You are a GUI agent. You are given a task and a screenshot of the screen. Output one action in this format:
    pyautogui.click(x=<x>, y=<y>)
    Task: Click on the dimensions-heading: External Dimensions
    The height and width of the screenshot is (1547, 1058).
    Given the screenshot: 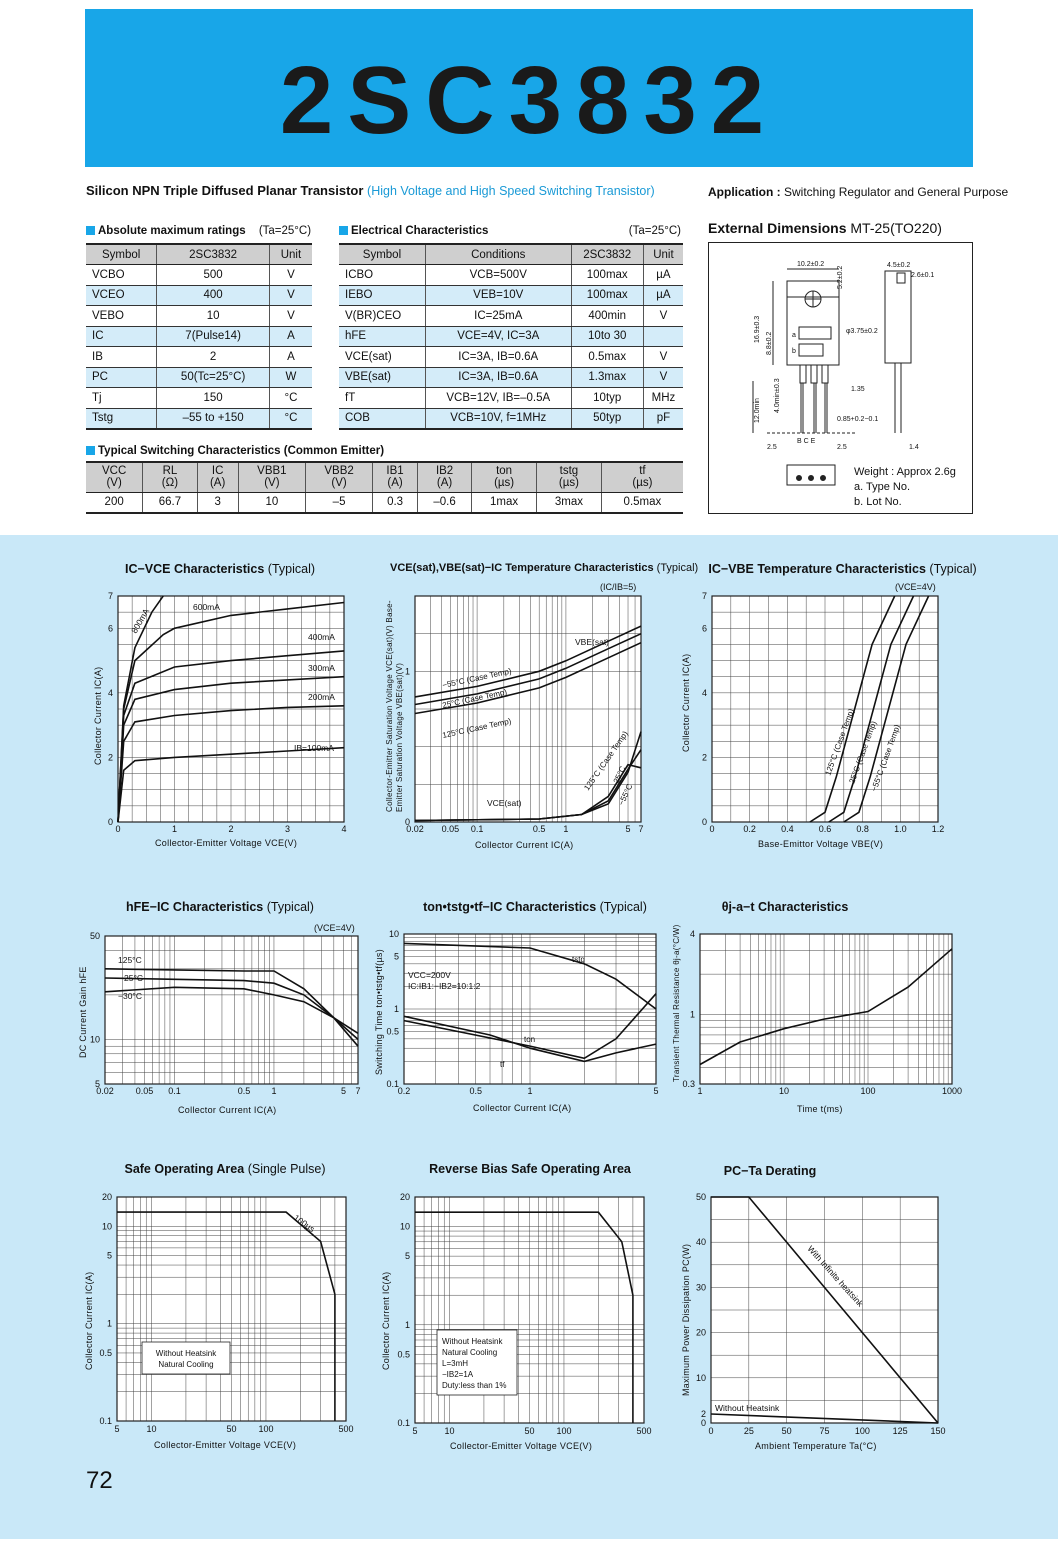 What is the action you would take?
    pyautogui.click(x=777, y=228)
    